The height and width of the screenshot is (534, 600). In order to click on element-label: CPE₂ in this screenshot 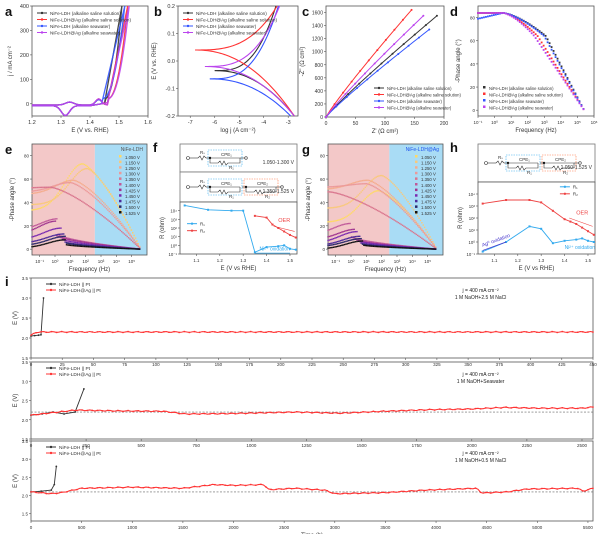, I will do `click(560, 159)`.